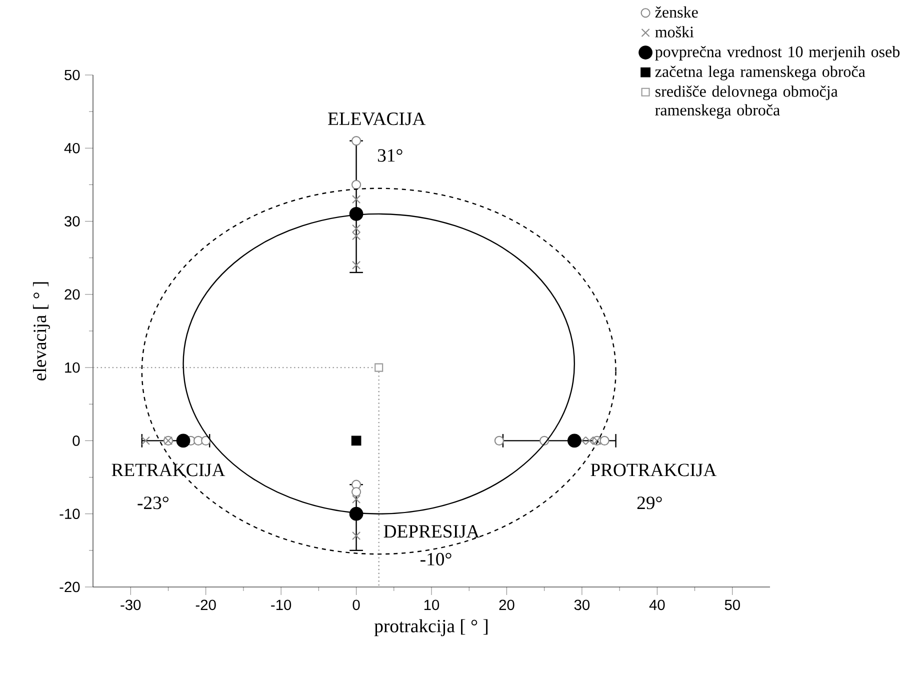 The height and width of the screenshot is (677, 921). What do you see at coordinates (153, 503) in the screenshot?
I see `annotation: -23°` at bounding box center [153, 503].